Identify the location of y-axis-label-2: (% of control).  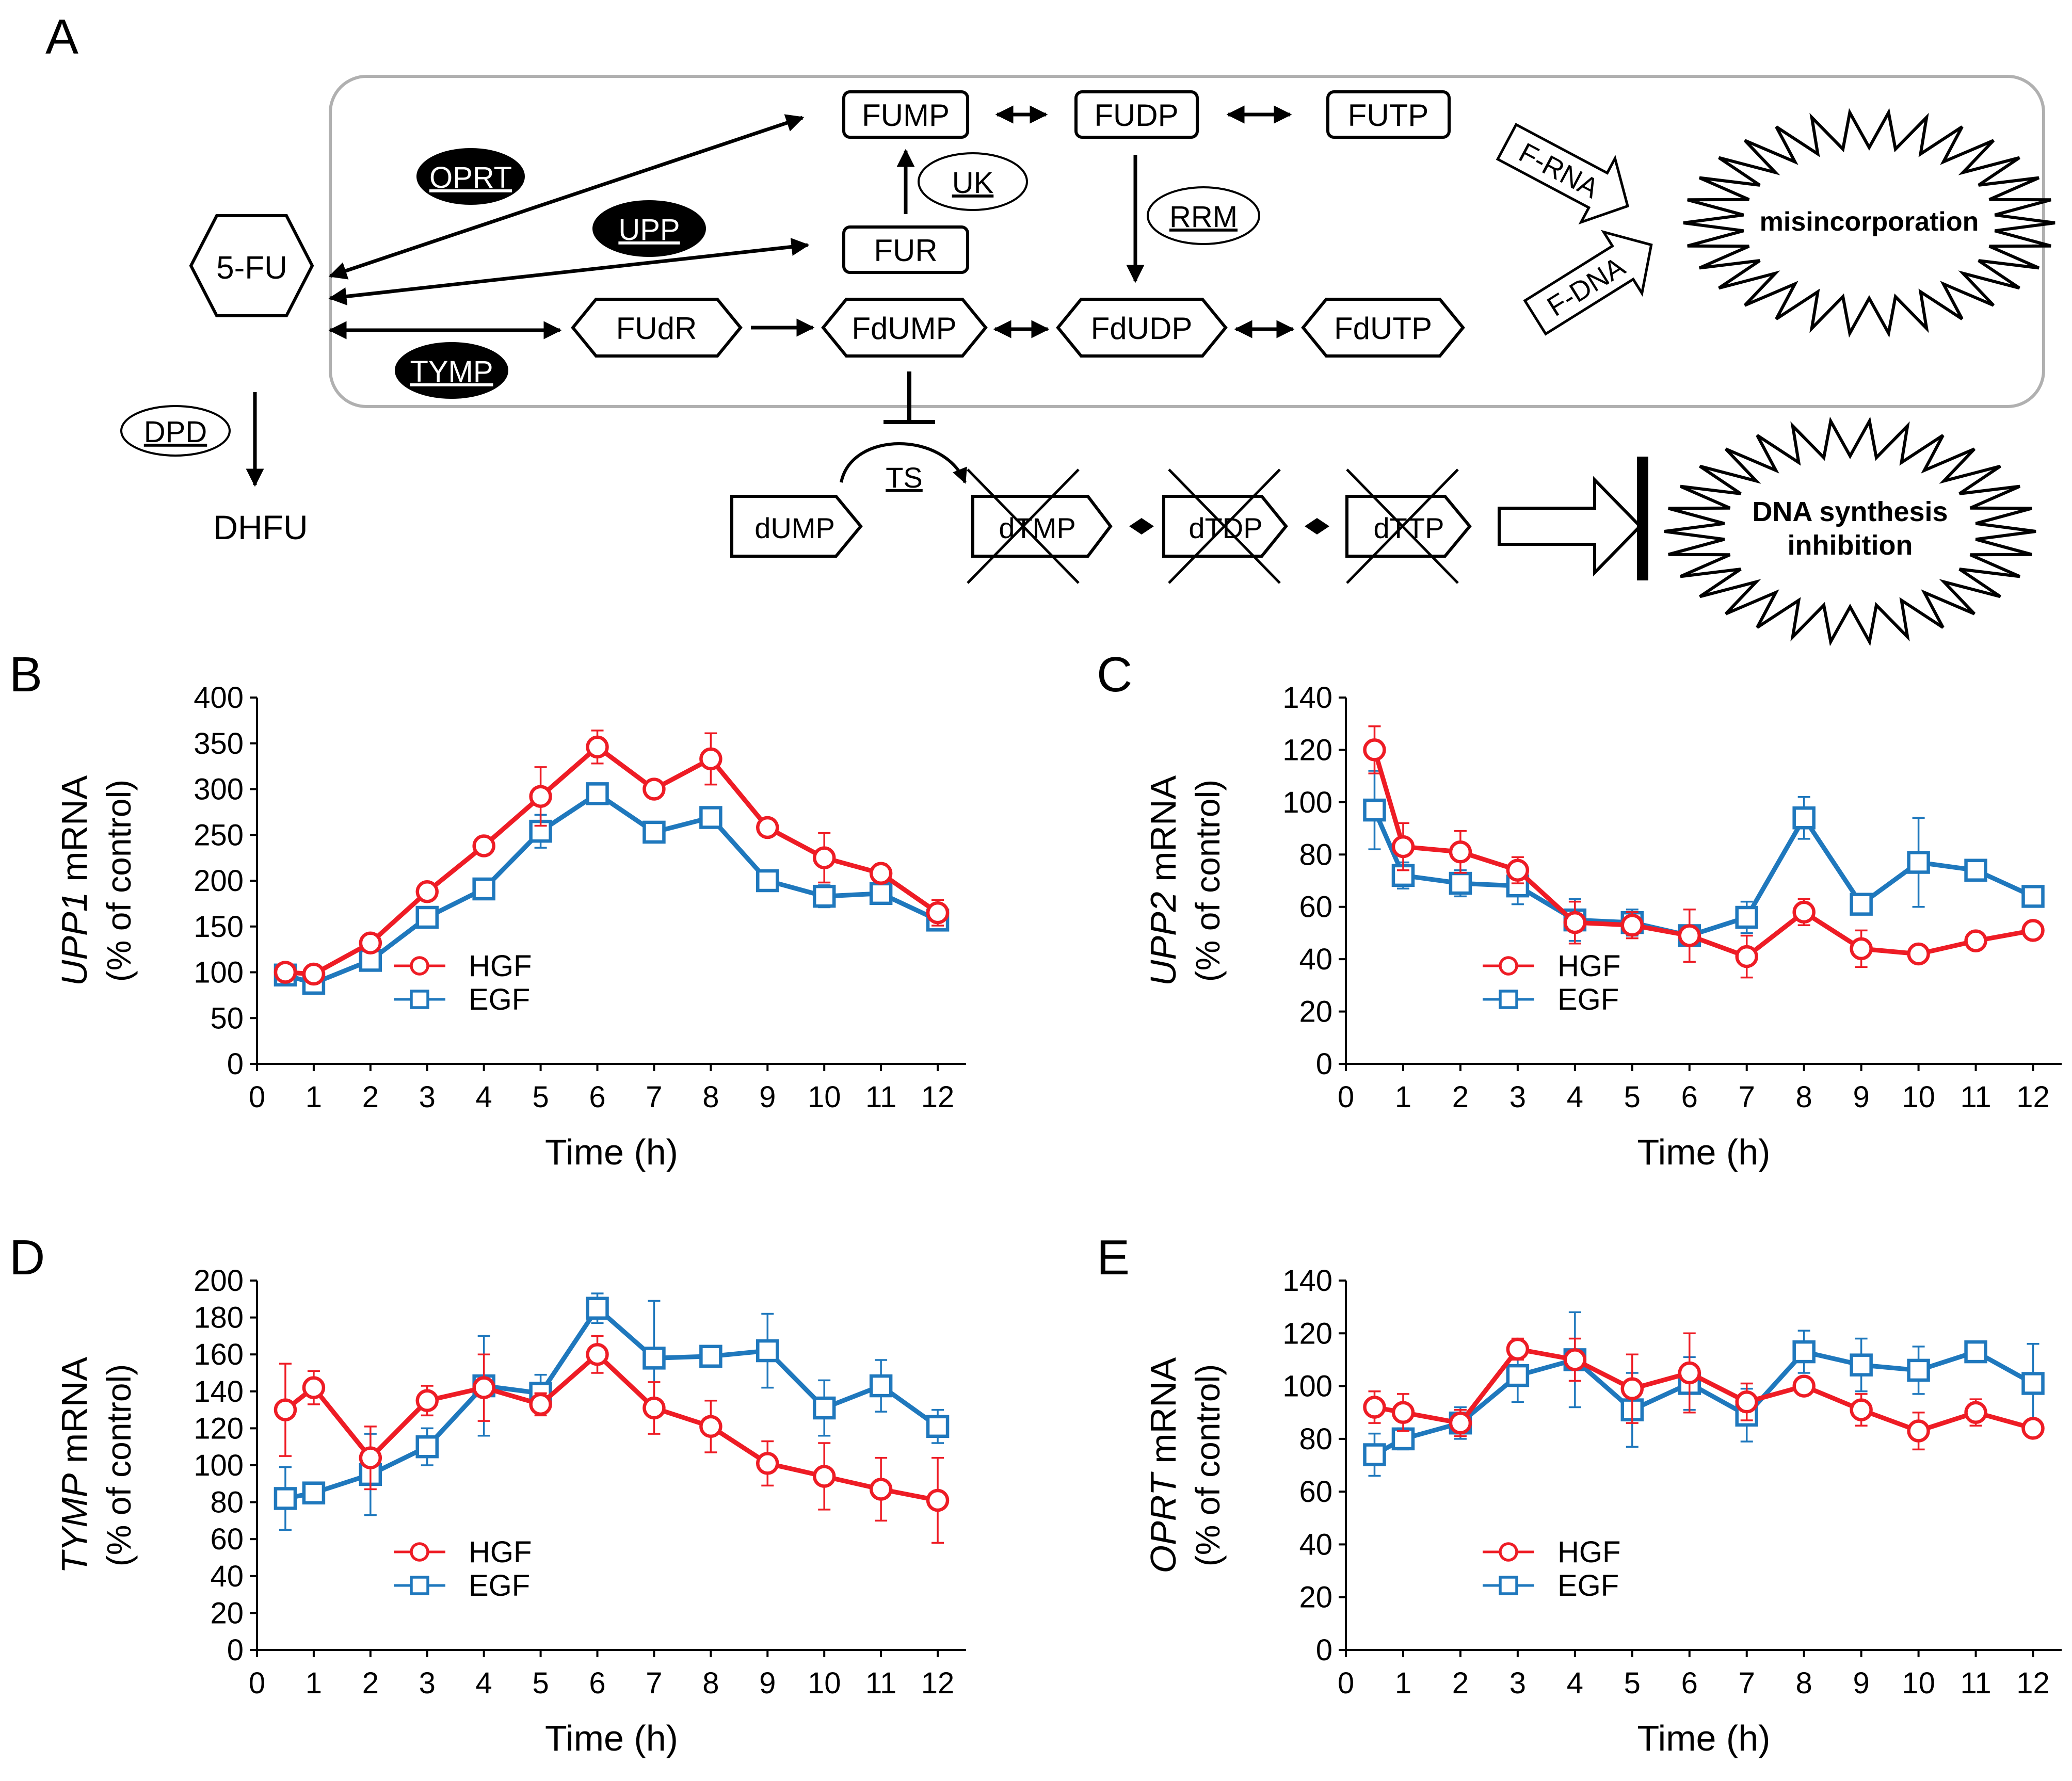
(119, 881).